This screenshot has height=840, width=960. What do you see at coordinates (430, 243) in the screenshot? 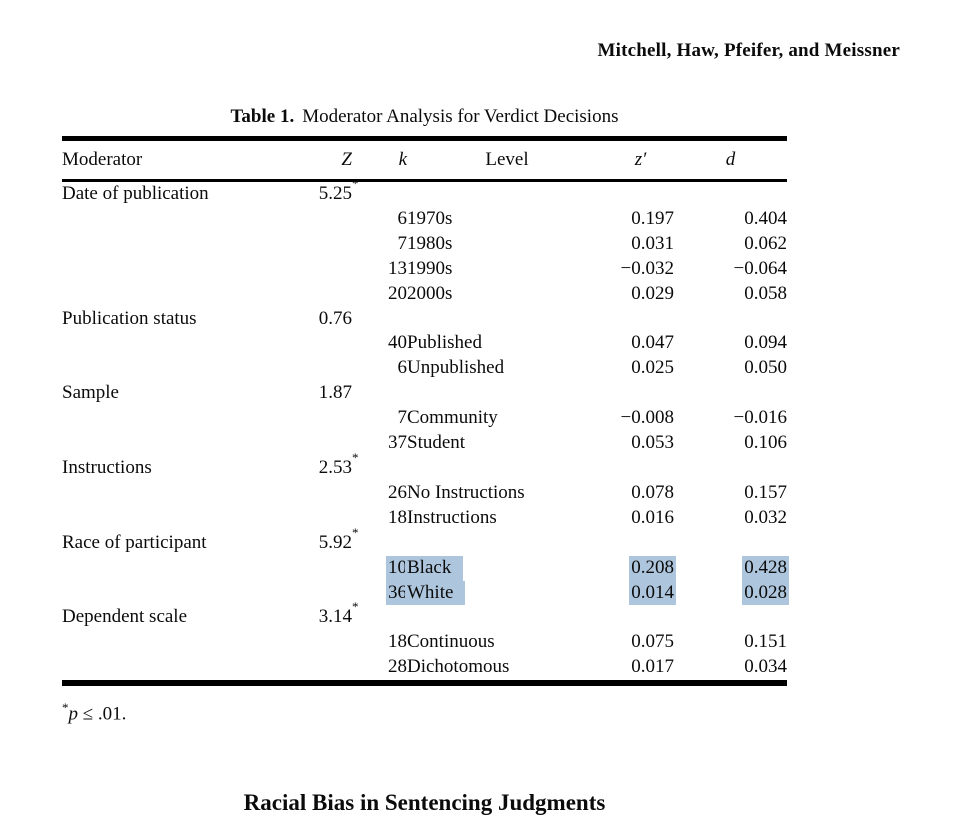
I see `cell-level: 1980s` at bounding box center [430, 243].